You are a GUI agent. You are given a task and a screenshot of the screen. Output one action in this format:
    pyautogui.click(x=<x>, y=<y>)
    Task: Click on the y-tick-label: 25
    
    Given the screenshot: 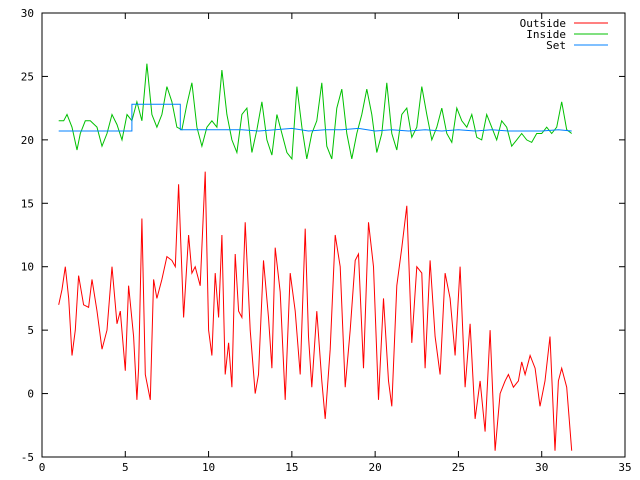 What is the action you would take?
    pyautogui.click(x=27, y=76)
    